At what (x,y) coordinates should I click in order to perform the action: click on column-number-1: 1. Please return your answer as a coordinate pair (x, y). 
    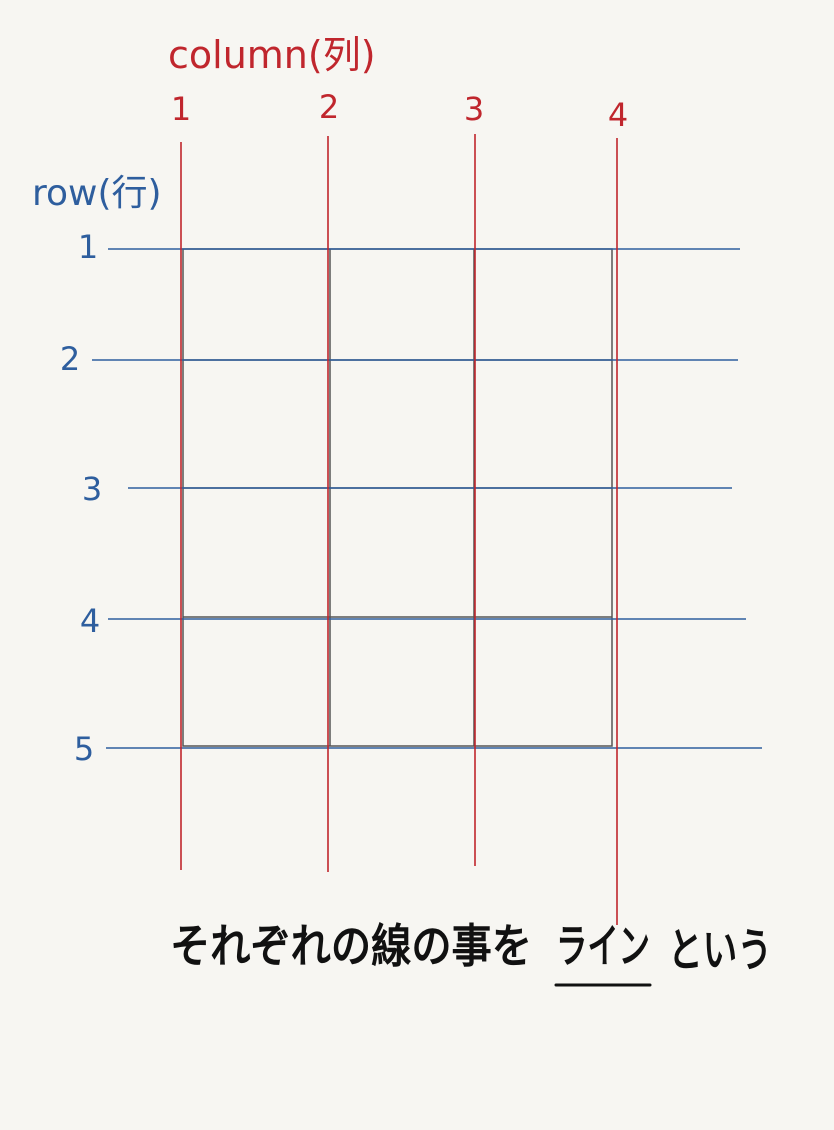
    Looking at the image, I should click on (181, 109).